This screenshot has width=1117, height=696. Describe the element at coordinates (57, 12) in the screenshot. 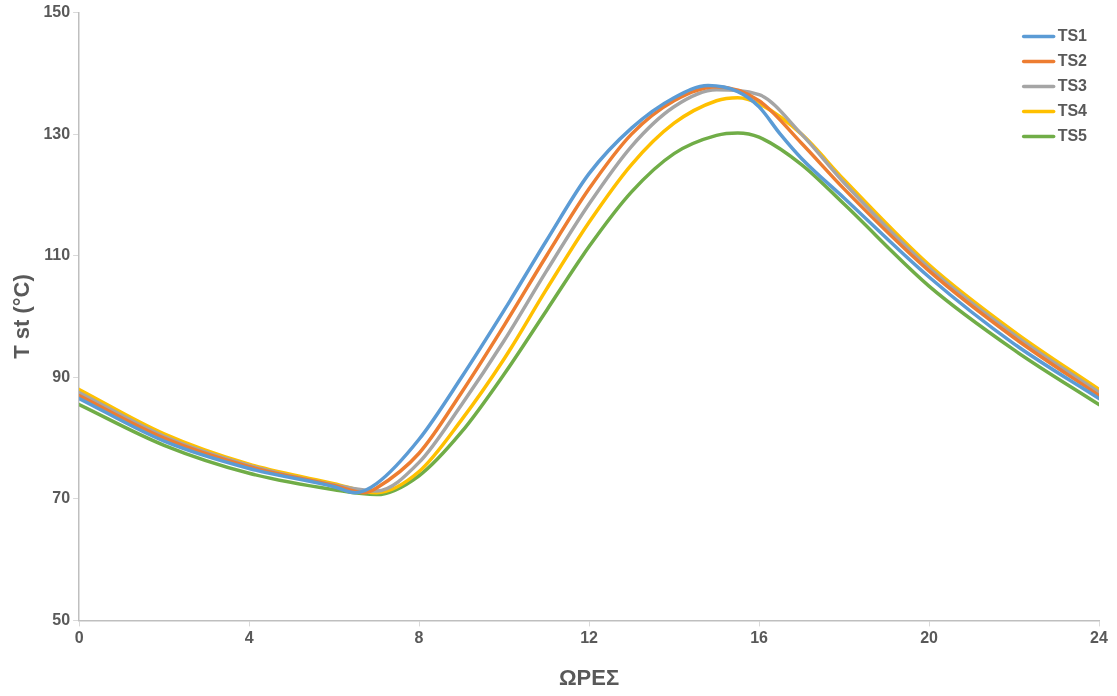

I see `y-tick-label: 150` at that location.